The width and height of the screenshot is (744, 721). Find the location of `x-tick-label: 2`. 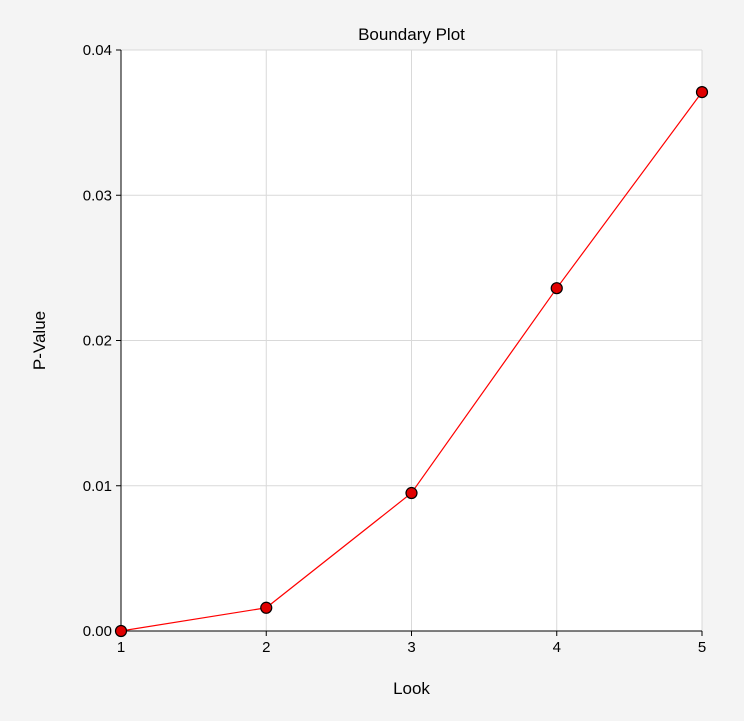

x-tick-label: 2 is located at coordinates (266, 647).